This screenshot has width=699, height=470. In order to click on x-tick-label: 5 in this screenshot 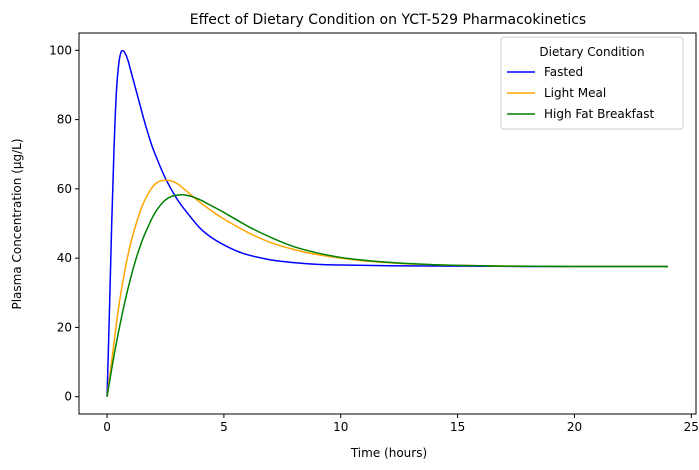, I will do `click(224, 427)`.